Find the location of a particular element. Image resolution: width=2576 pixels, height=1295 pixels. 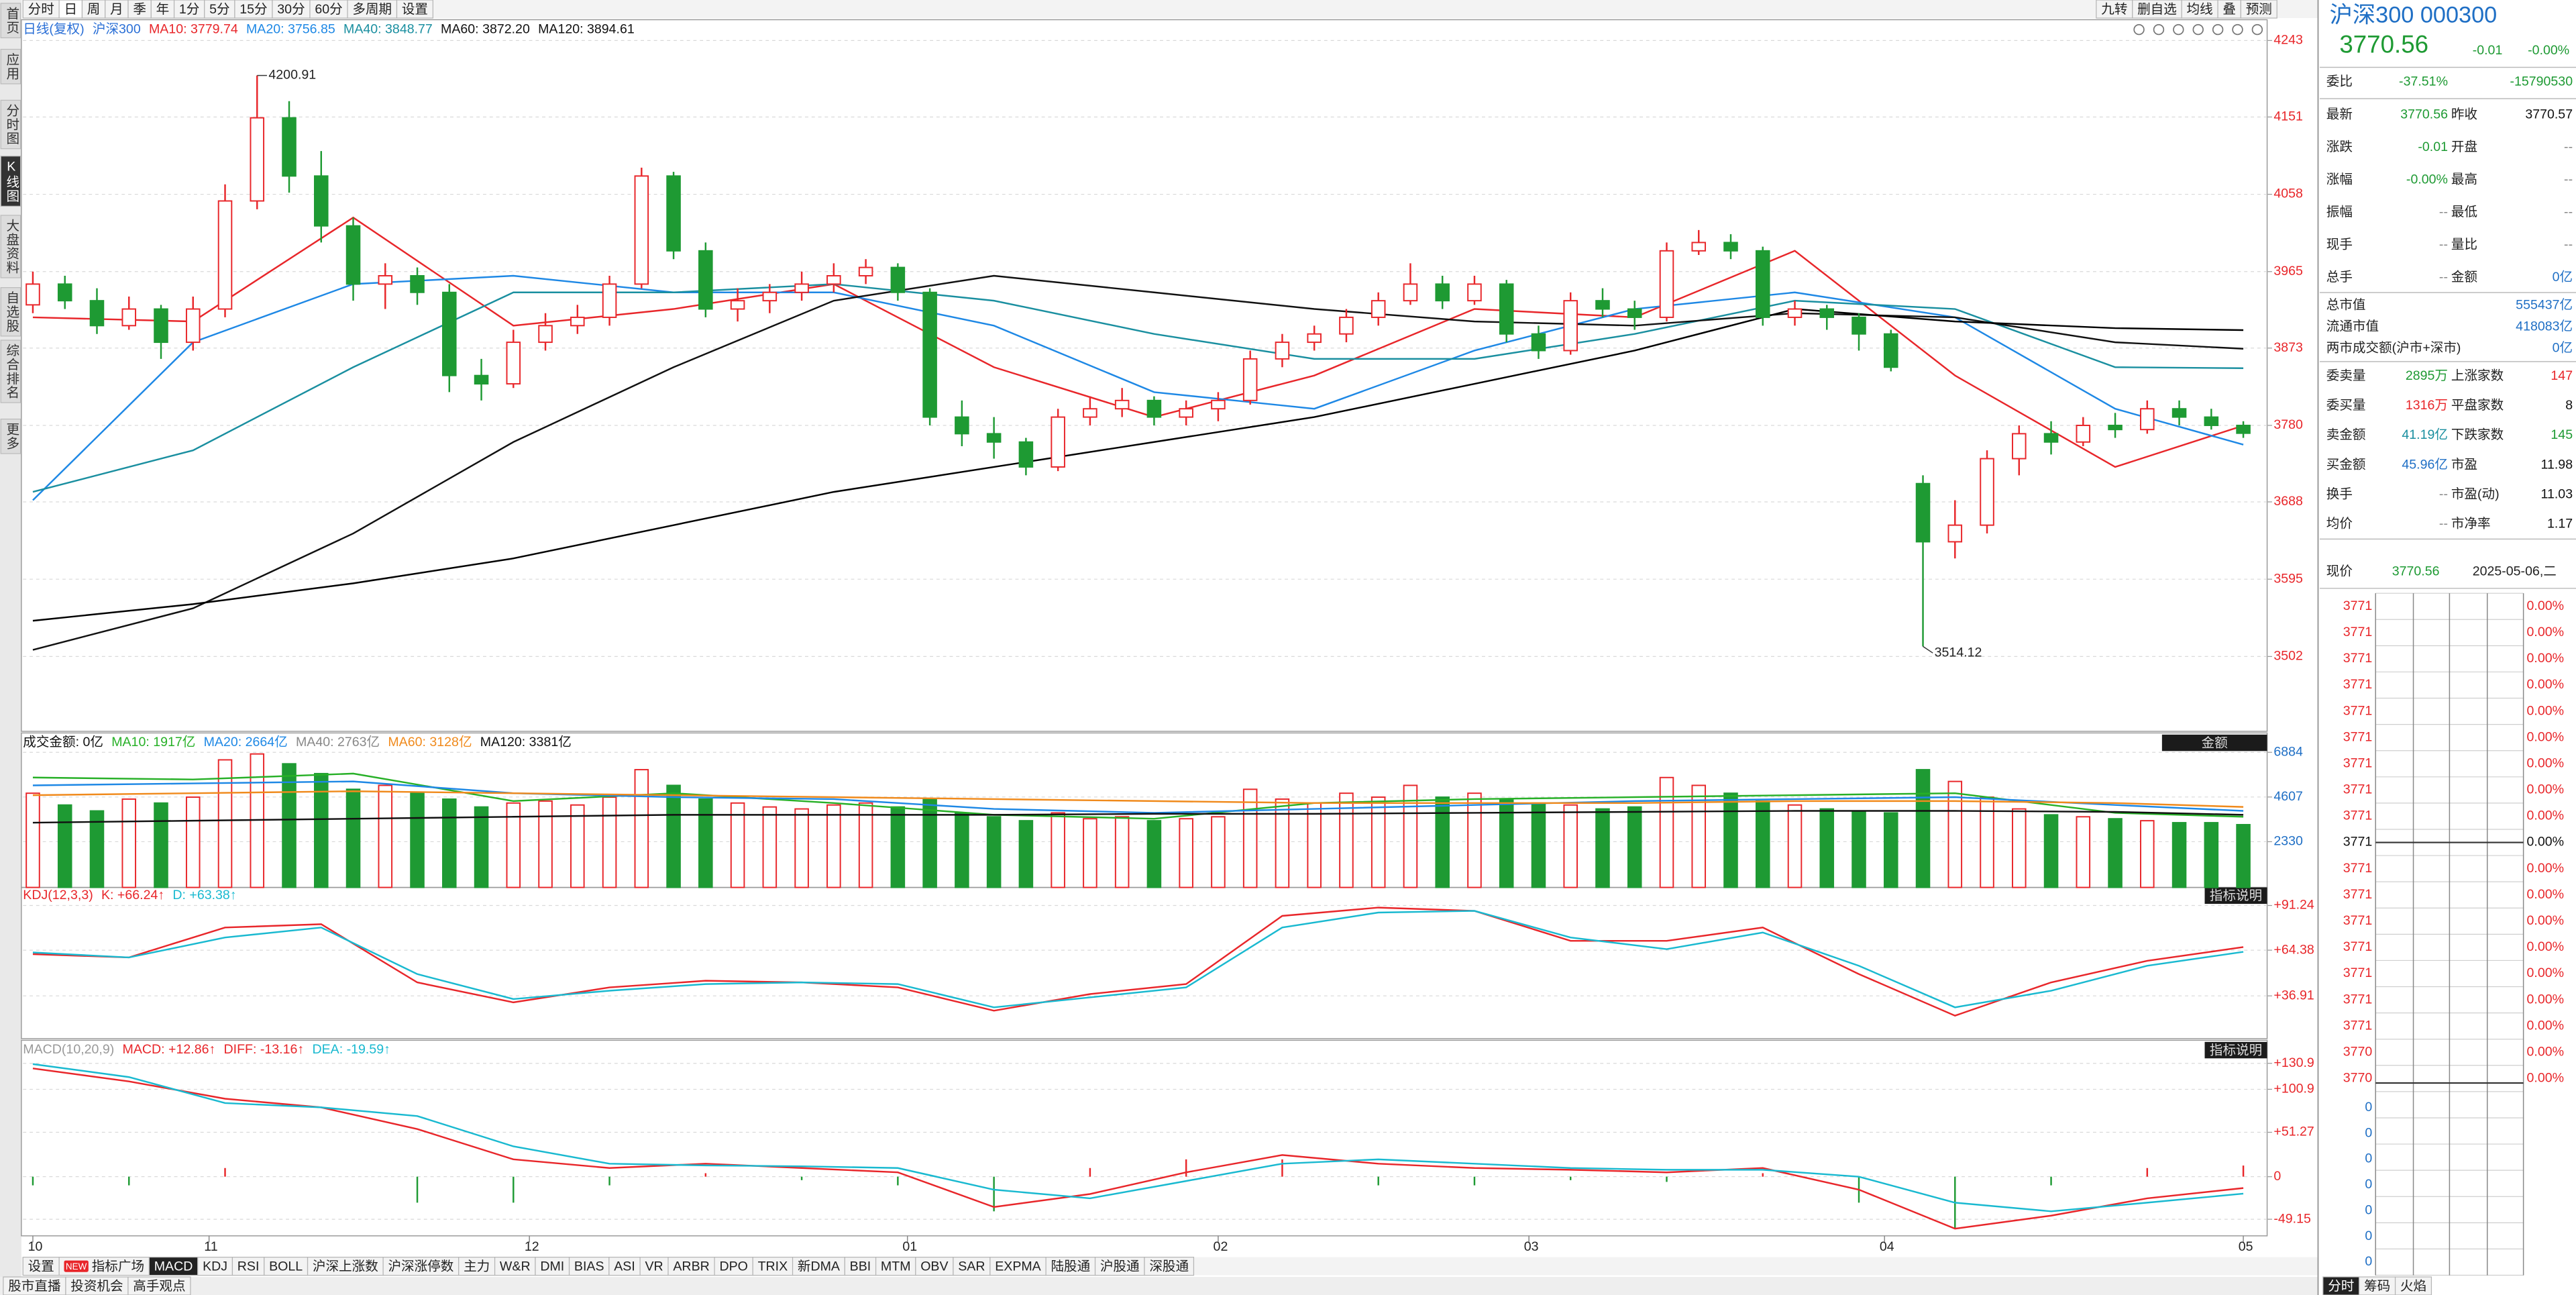

sidebar-item-bg is located at coordinates (10, 372).